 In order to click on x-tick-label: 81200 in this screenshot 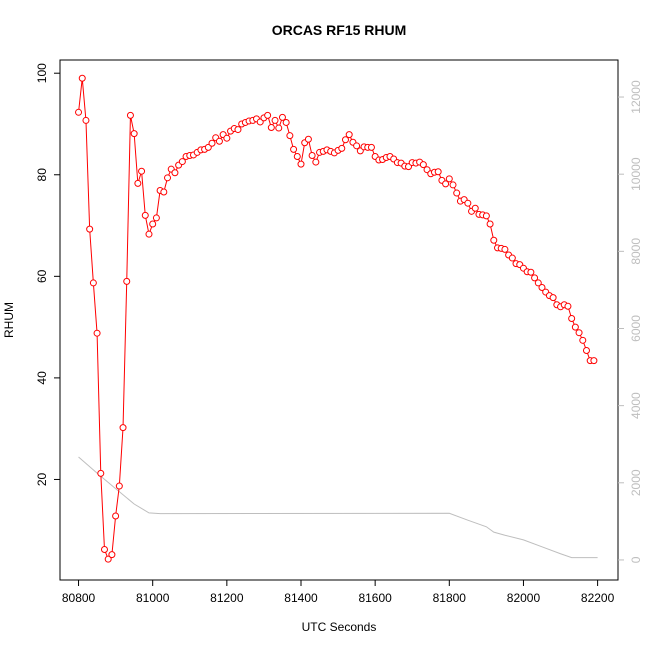, I will do `click(227, 598)`.